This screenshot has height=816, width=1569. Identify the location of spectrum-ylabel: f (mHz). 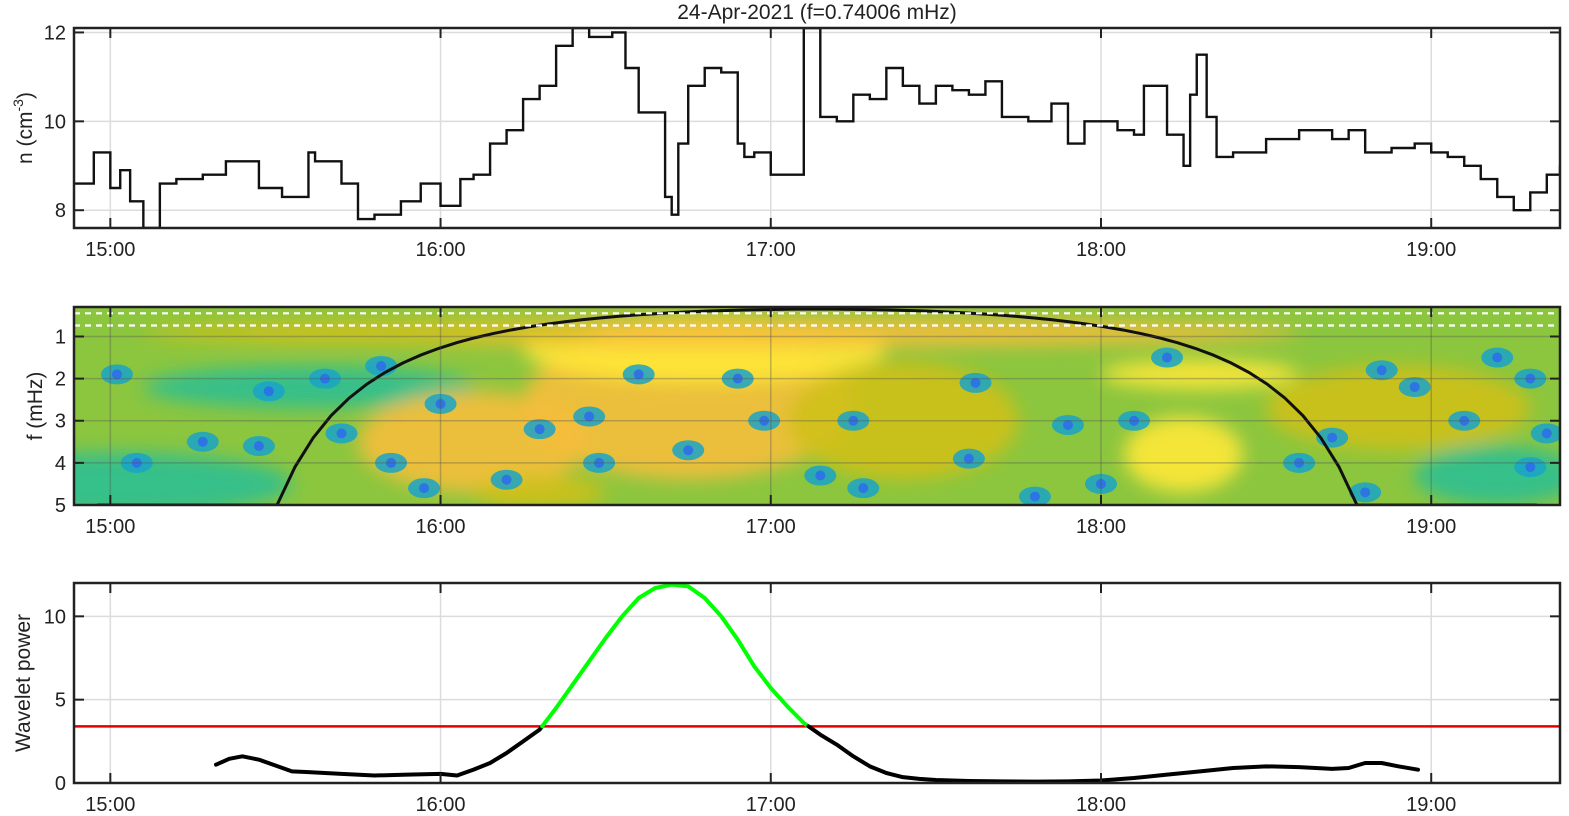
(35, 406).